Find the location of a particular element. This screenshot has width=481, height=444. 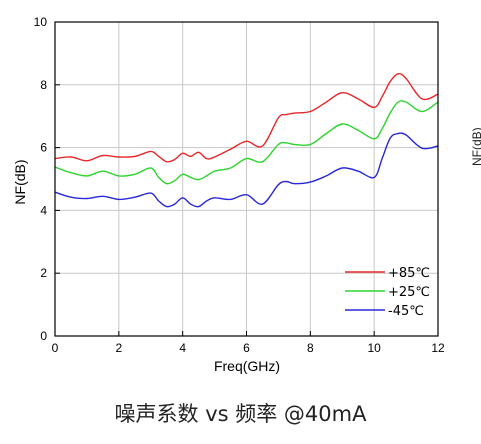

x-tick-label: 10 is located at coordinates (374, 348).